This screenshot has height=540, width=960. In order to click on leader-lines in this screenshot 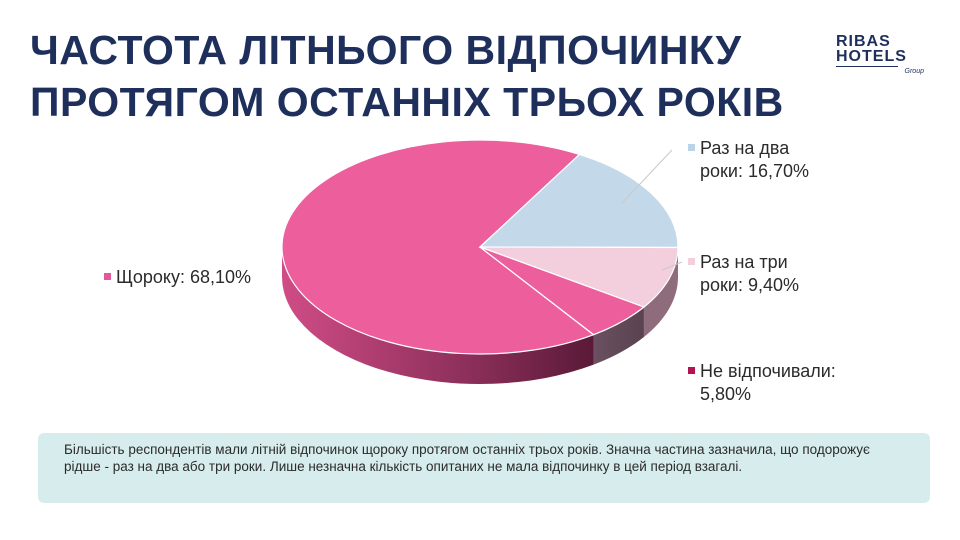, I will do `click(652, 210)`.